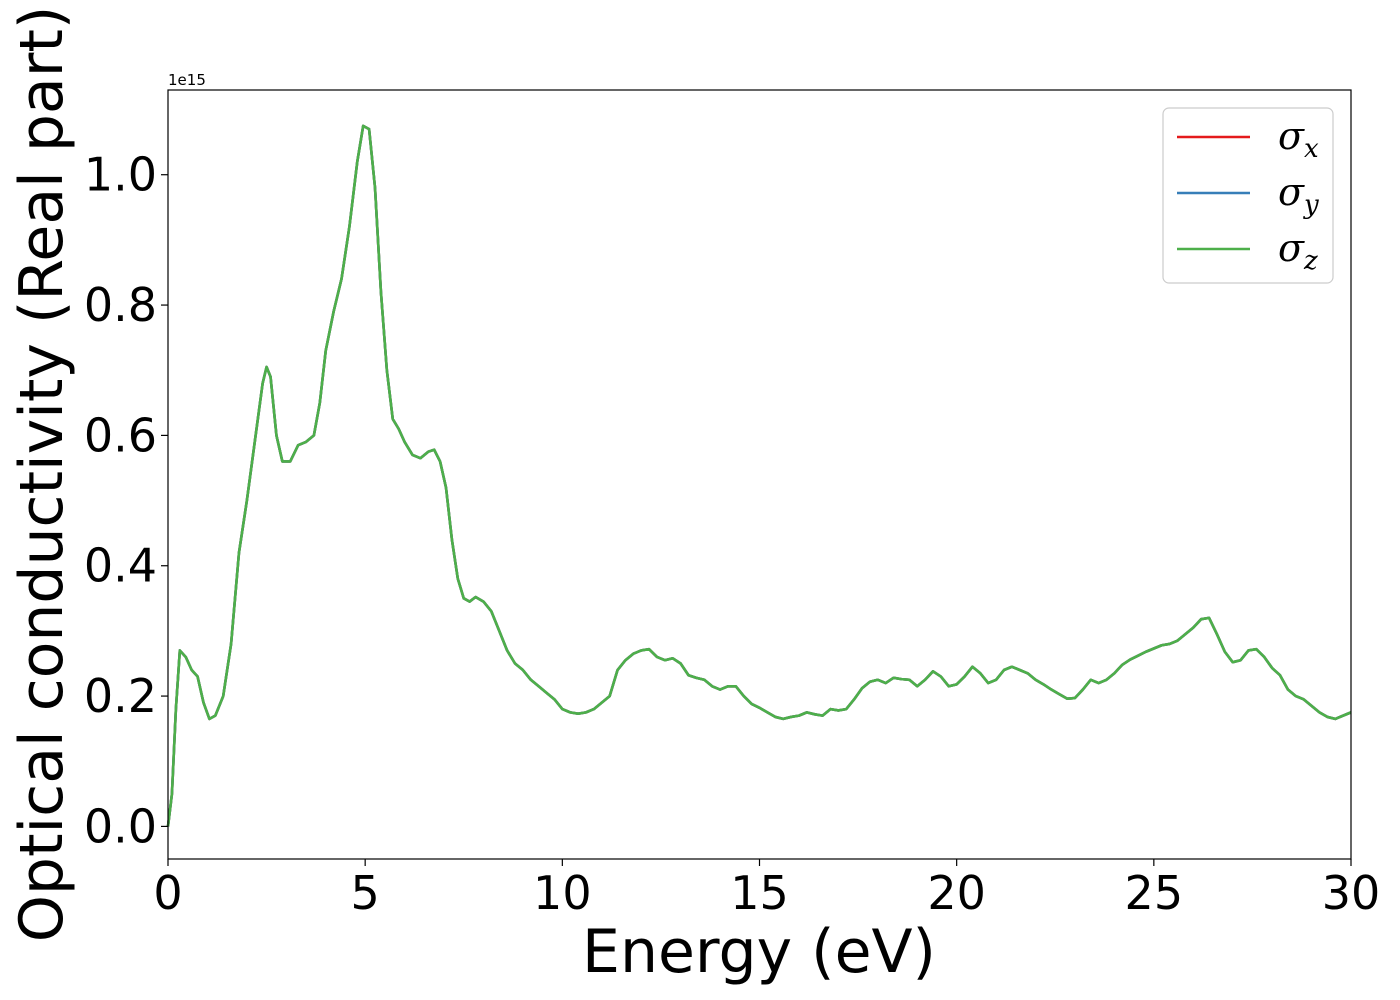 The height and width of the screenshot is (1000, 1400). What do you see at coordinates (167, 893) in the screenshot?
I see `x-tick-label: 0` at bounding box center [167, 893].